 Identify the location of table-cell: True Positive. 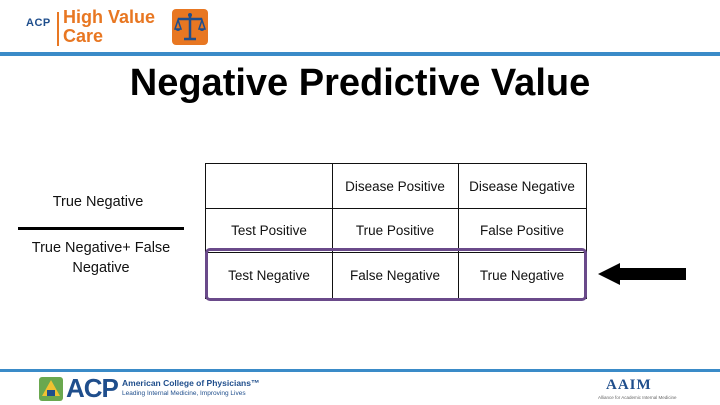
(395, 230).